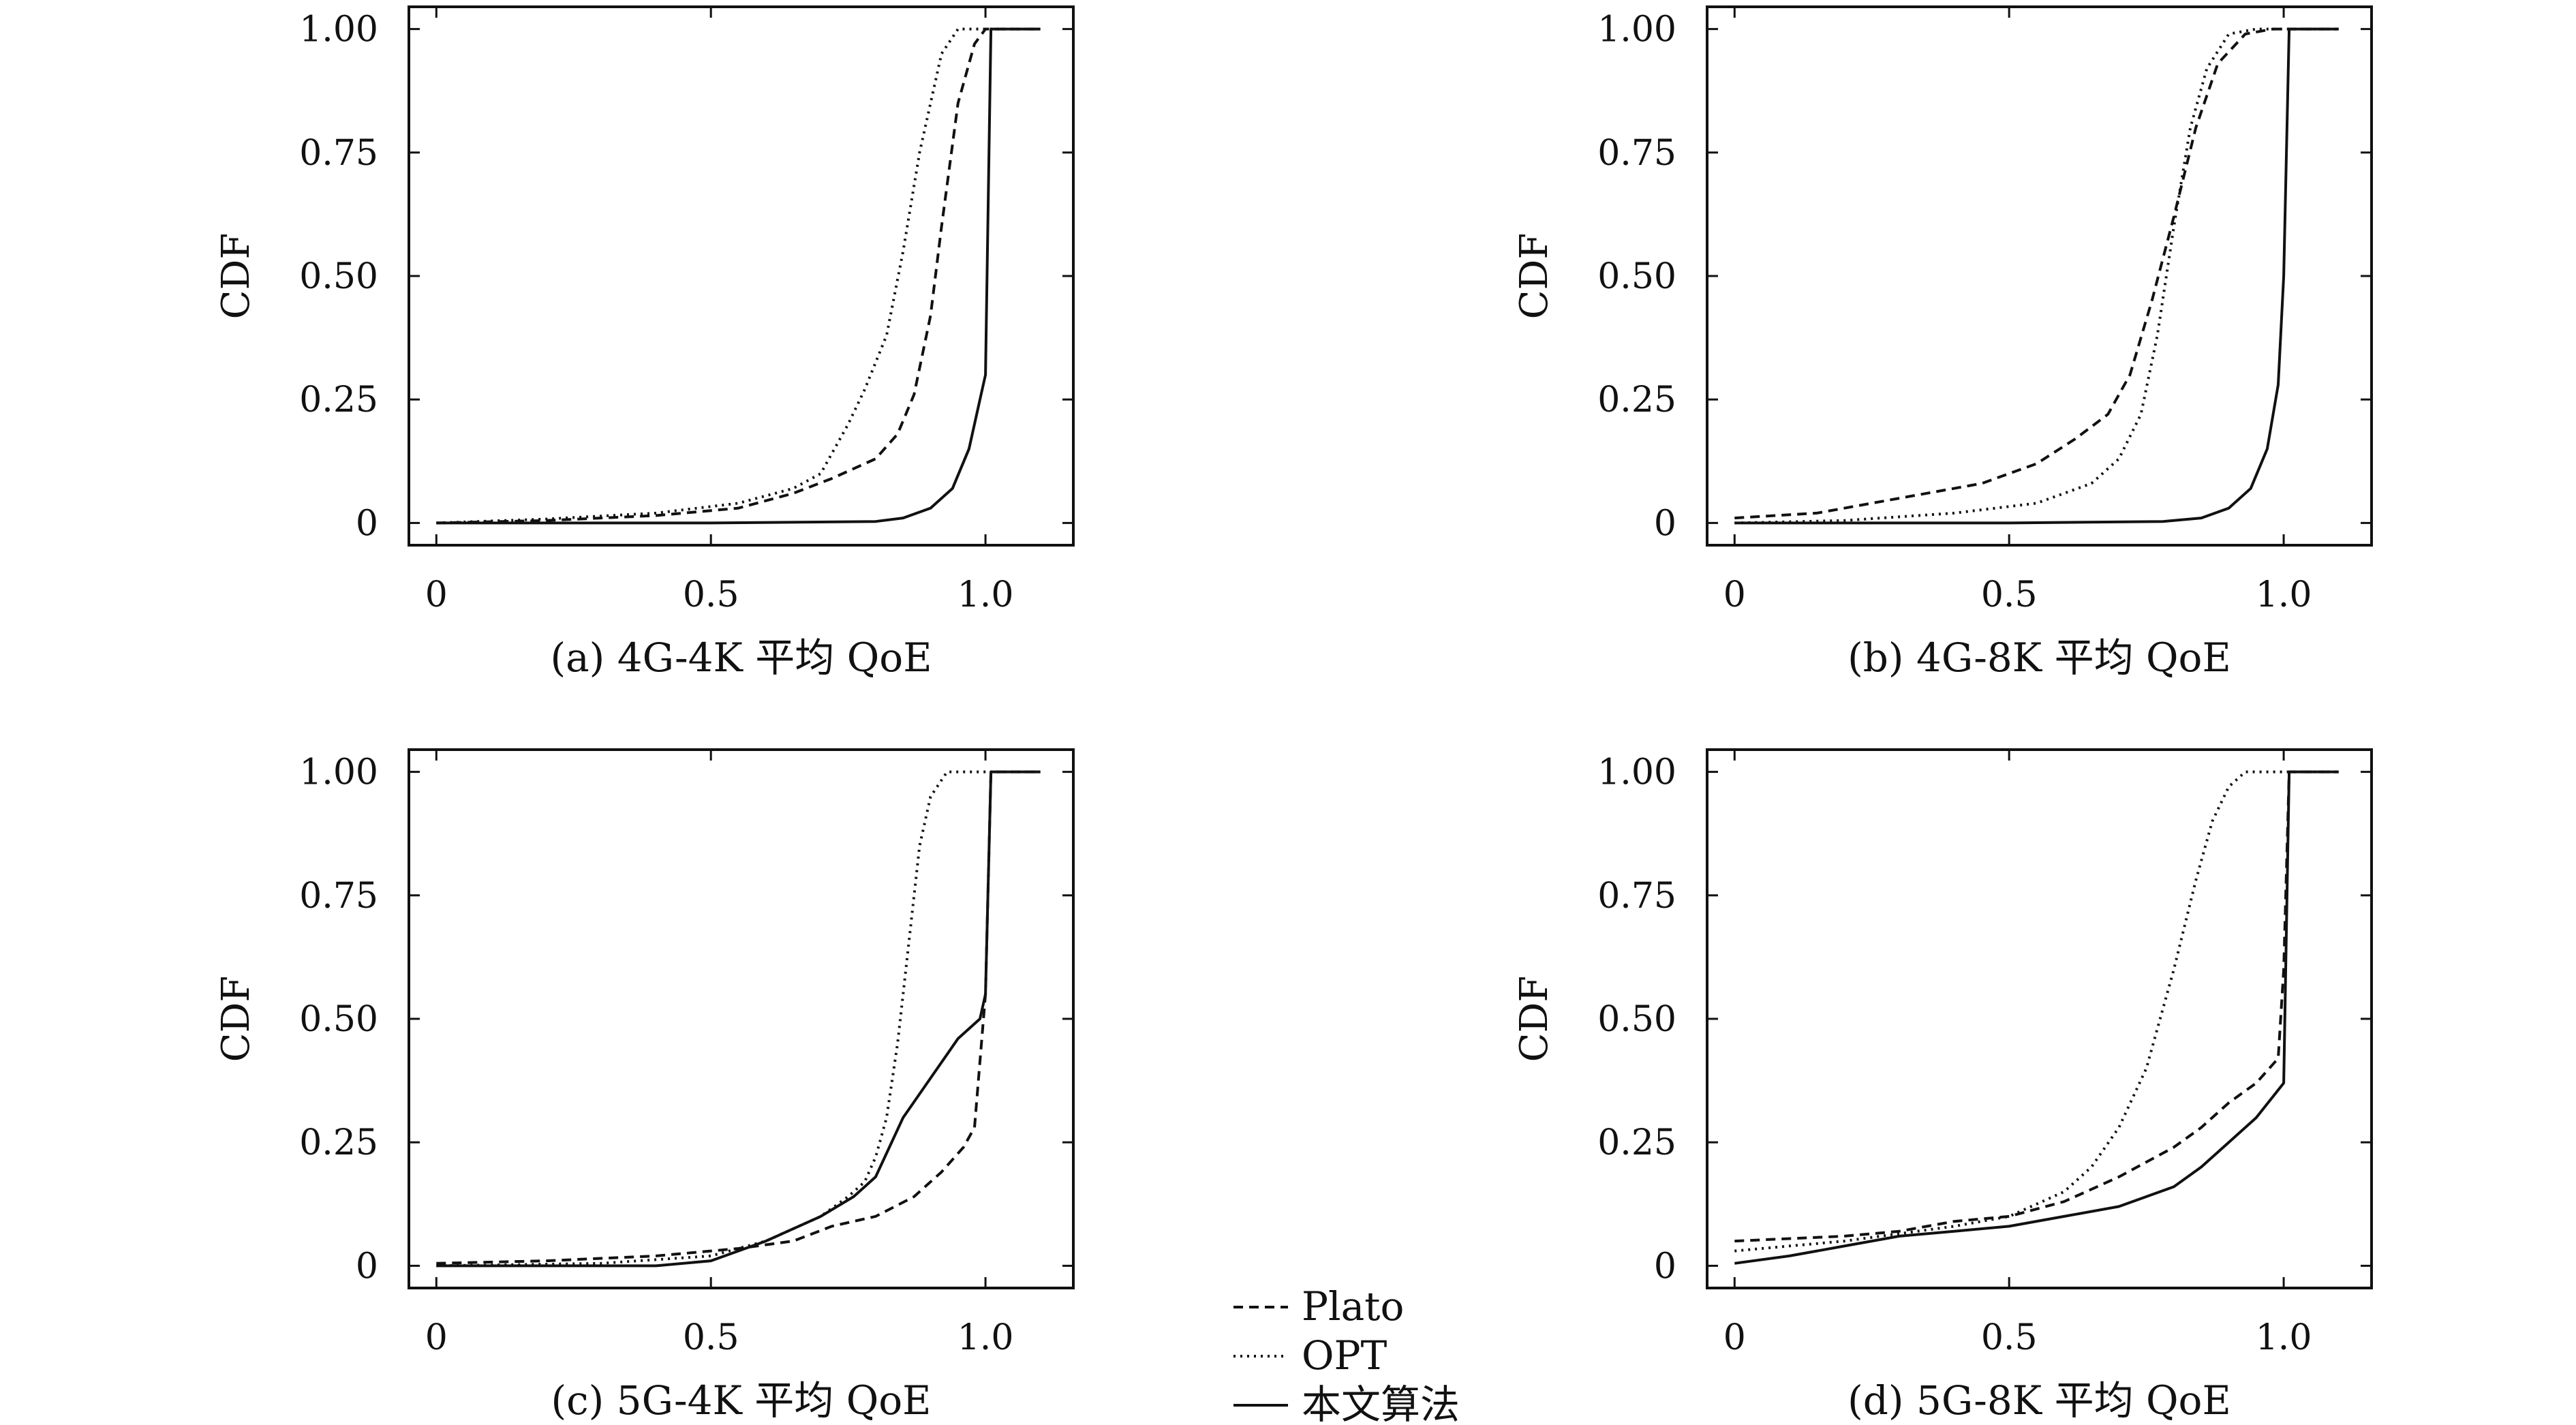  What do you see at coordinates (2039, 657) in the screenshot?
I see `panel-caption: (b) 4G-8K 平均 QoE` at bounding box center [2039, 657].